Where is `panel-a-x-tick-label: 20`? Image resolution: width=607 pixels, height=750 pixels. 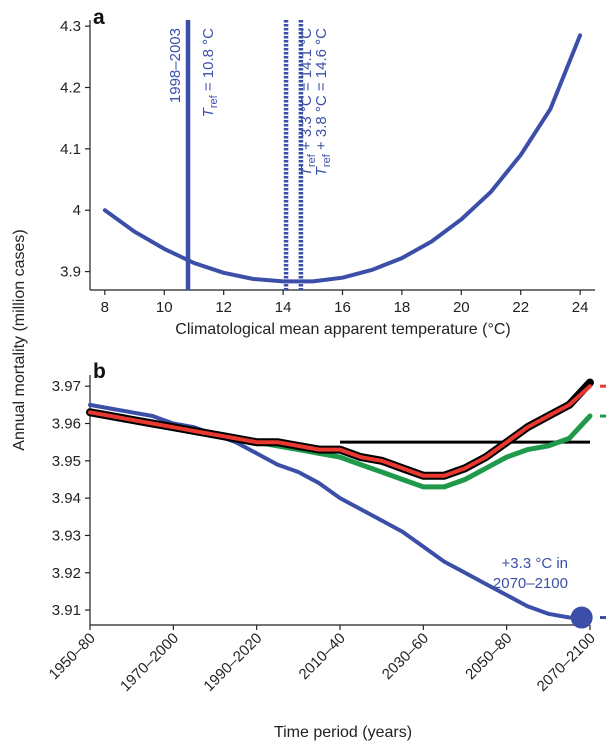
panel-a-x-tick-label: 20 is located at coordinates (461, 307).